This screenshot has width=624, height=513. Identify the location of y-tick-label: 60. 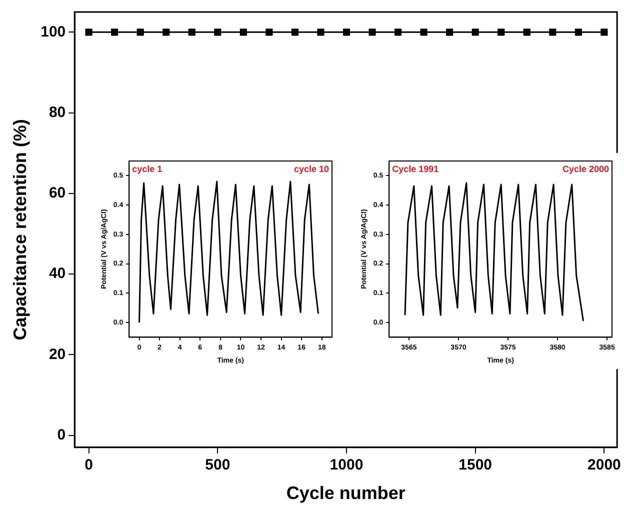
(57, 193).